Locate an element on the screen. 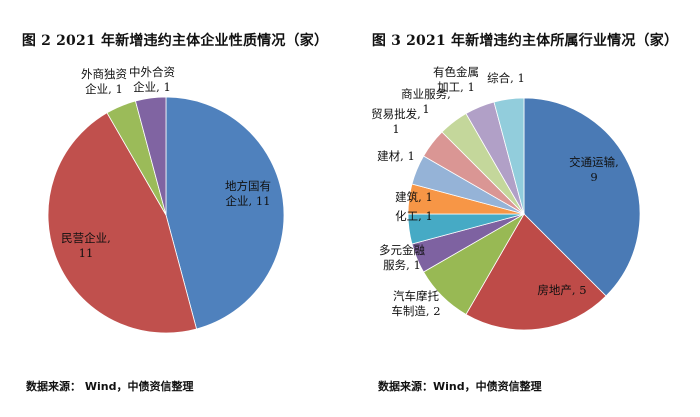 This screenshot has height=417, width=700. pie-label-nature-2: 外商独资企业, 1 is located at coordinates (104, 81).